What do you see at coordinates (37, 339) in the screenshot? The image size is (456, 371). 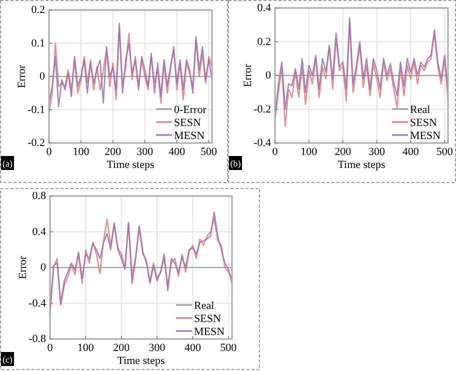 I see `y-tick-label: -0.8` at bounding box center [37, 339].